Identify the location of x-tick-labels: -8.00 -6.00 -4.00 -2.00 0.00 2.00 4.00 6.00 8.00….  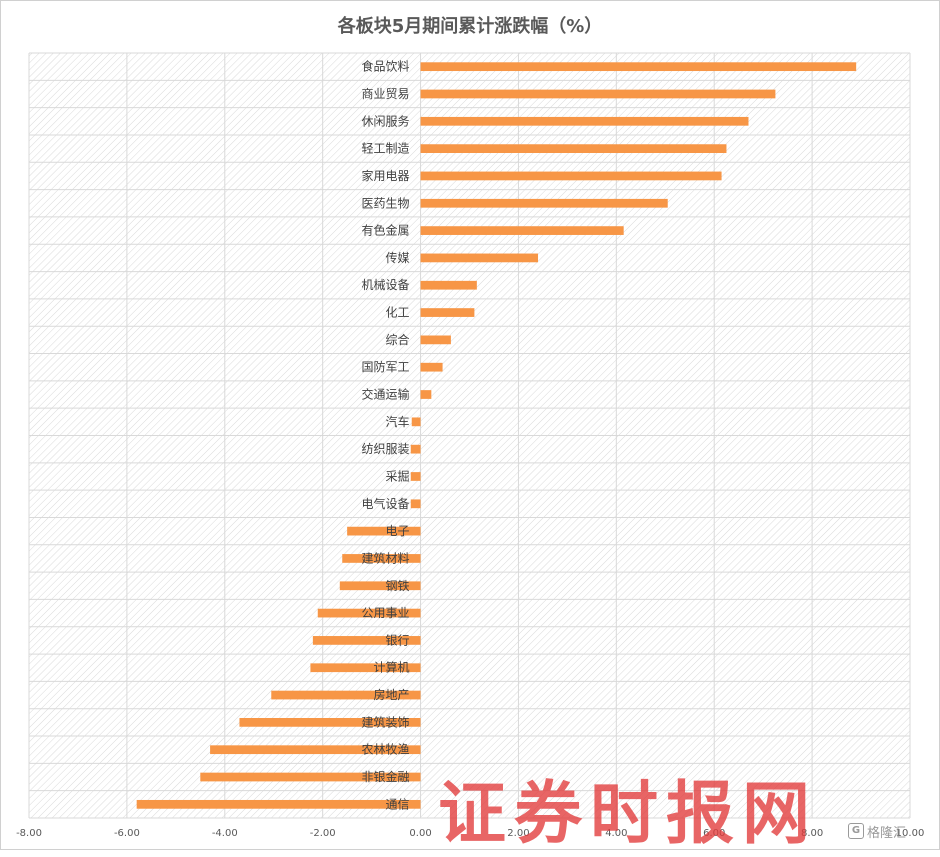
(470, 833).